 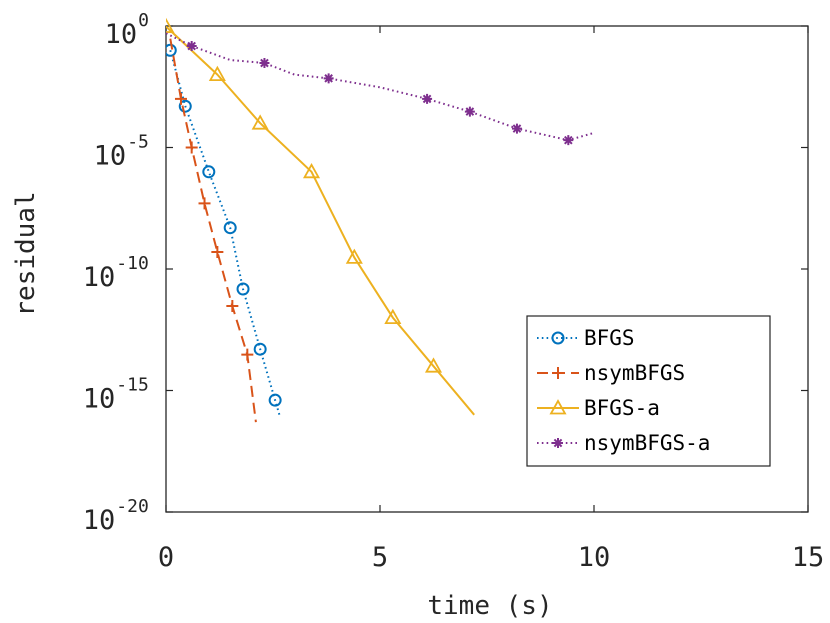 What do you see at coordinates (132, 385) in the screenshot?
I see `y-tick-exponent: -15` at bounding box center [132, 385].